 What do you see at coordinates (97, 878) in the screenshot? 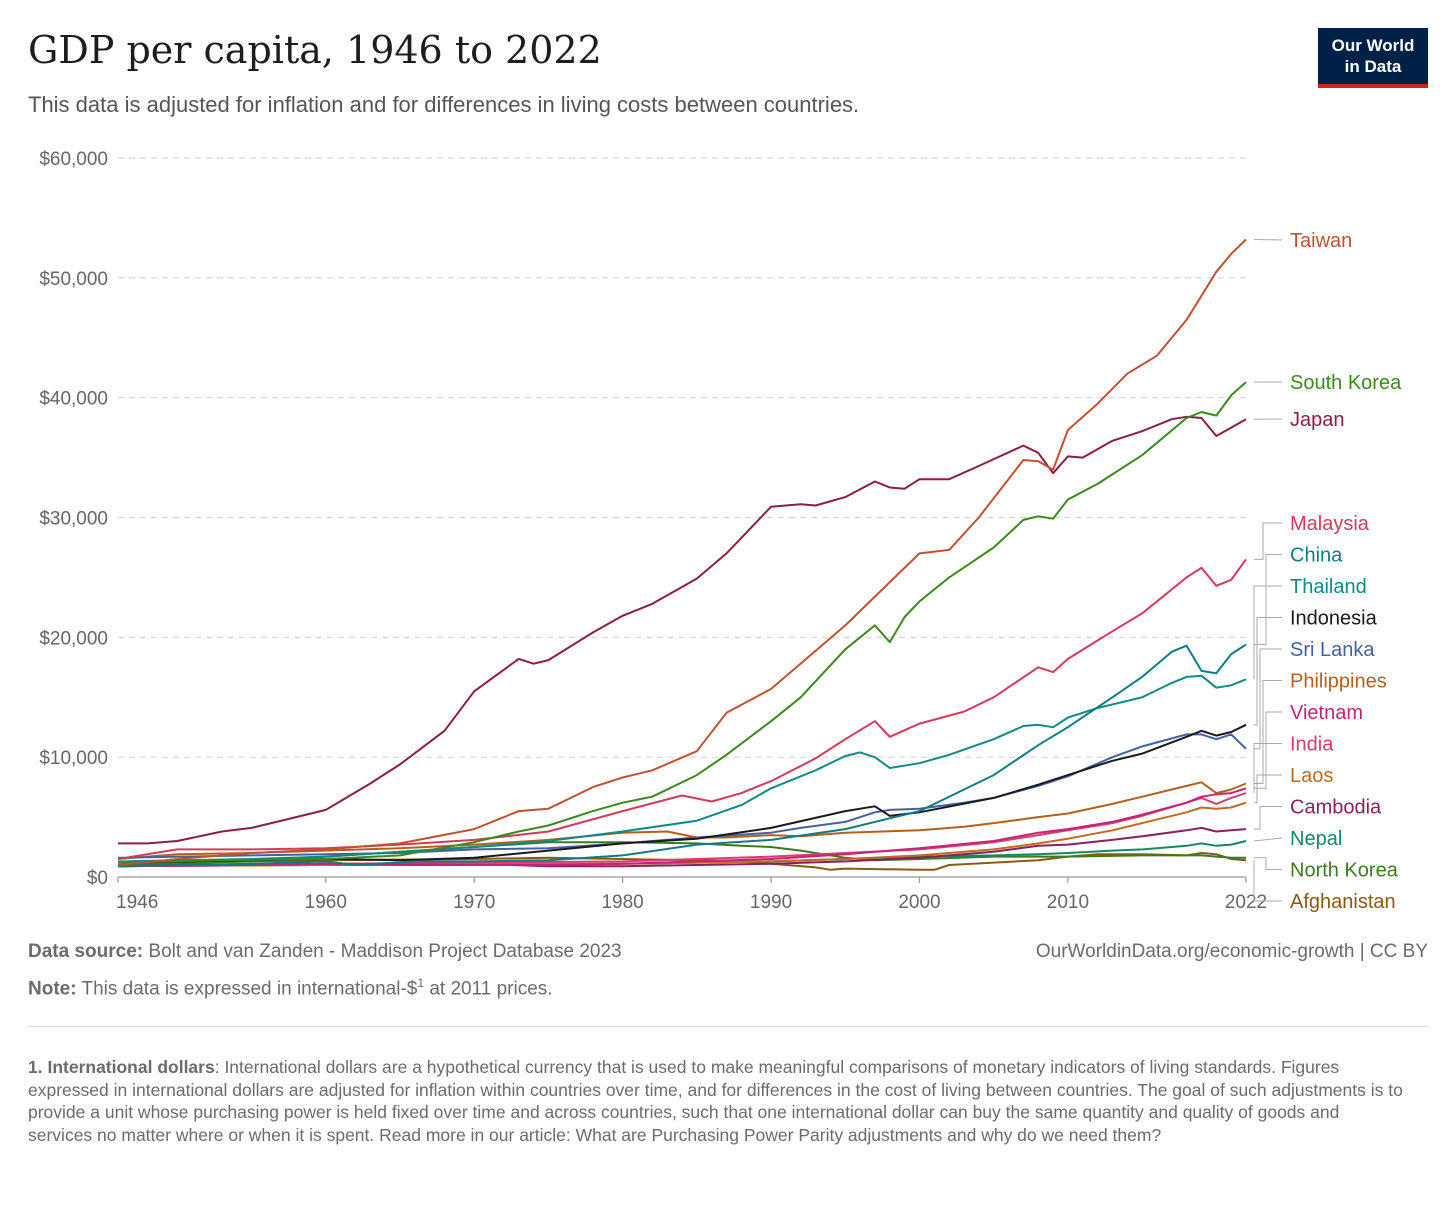
I see `y-tick-label: $0` at bounding box center [97, 878].